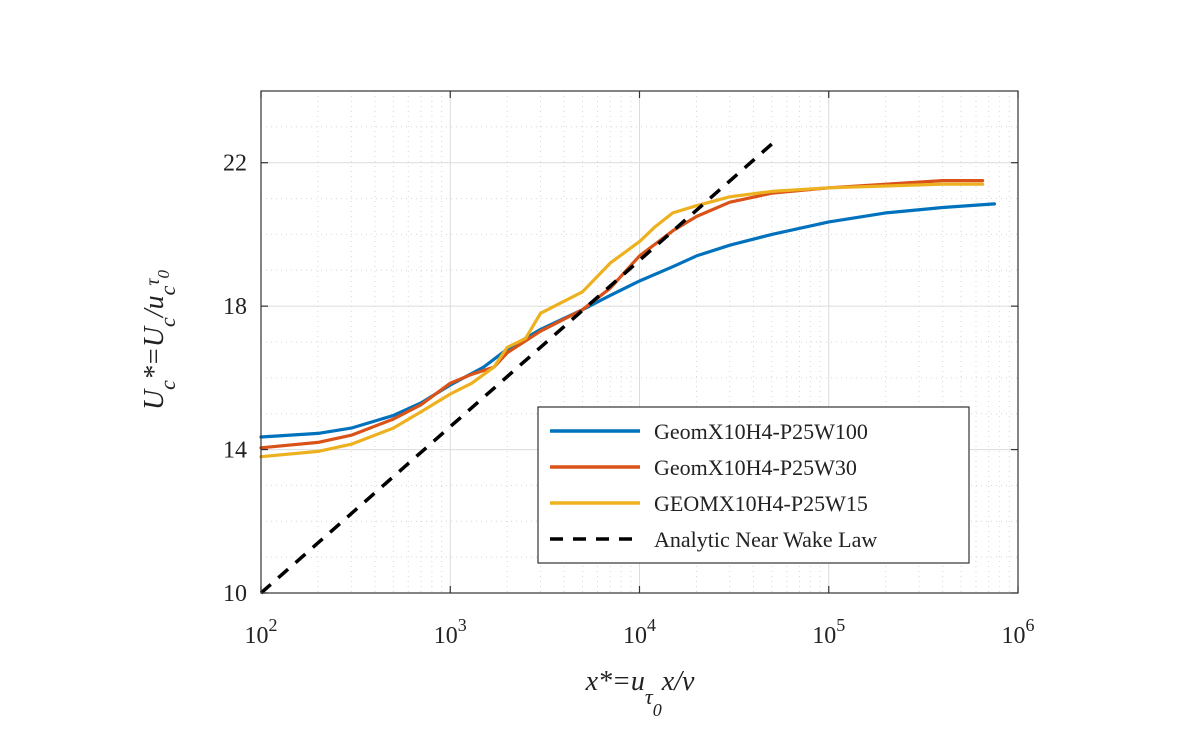 This screenshot has height=754, width=1196. What do you see at coordinates (235, 164) in the screenshot?
I see `y-tick-label: 22` at bounding box center [235, 164].